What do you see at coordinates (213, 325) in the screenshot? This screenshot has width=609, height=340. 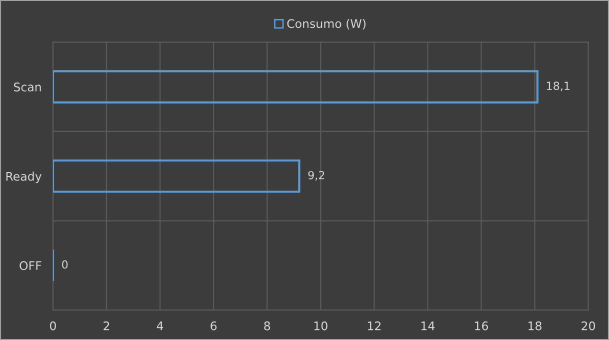 I see `x-tick-label: 6` at bounding box center [213, 325].